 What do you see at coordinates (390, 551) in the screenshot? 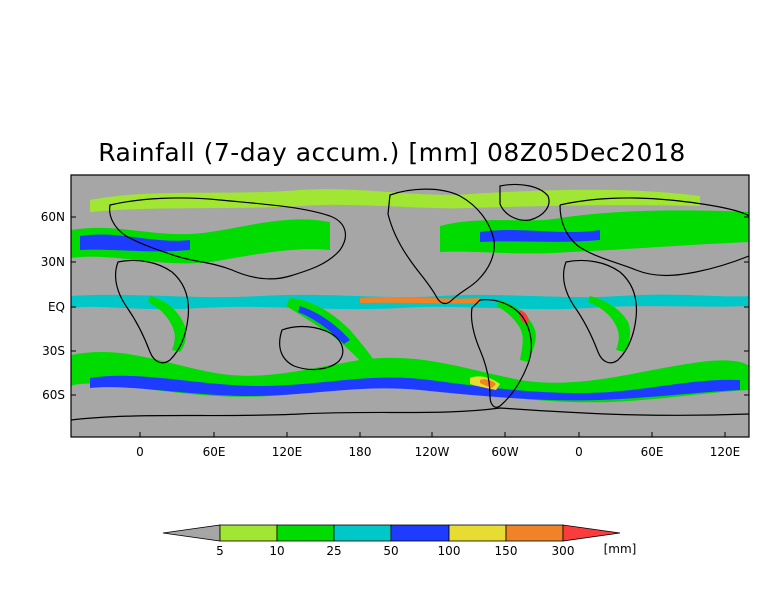
I see `colorbar-label-50: 50` at bounding box center [390, 551].